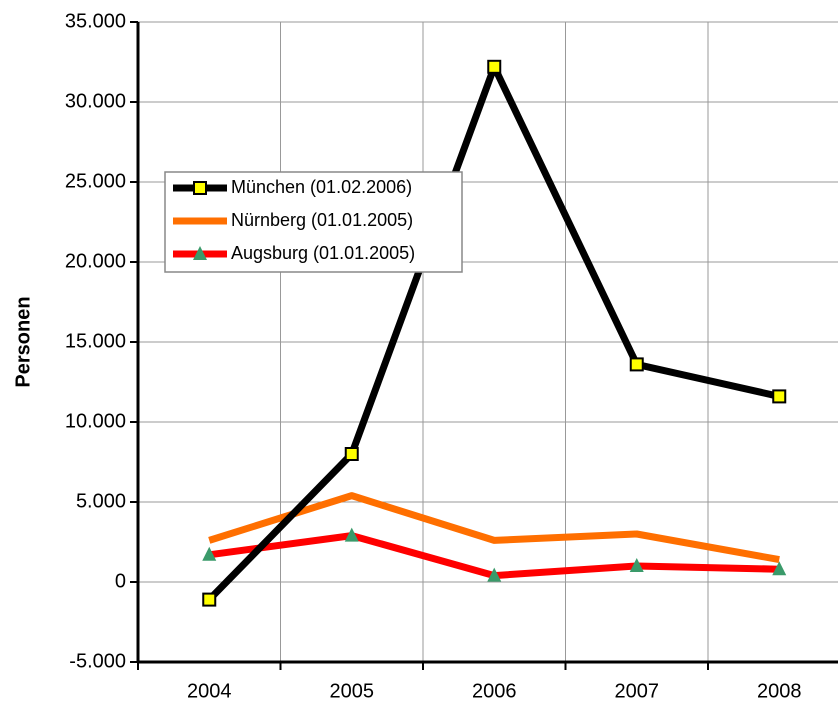  I want to click on x-tick-label: 2005, so click(352, 691).